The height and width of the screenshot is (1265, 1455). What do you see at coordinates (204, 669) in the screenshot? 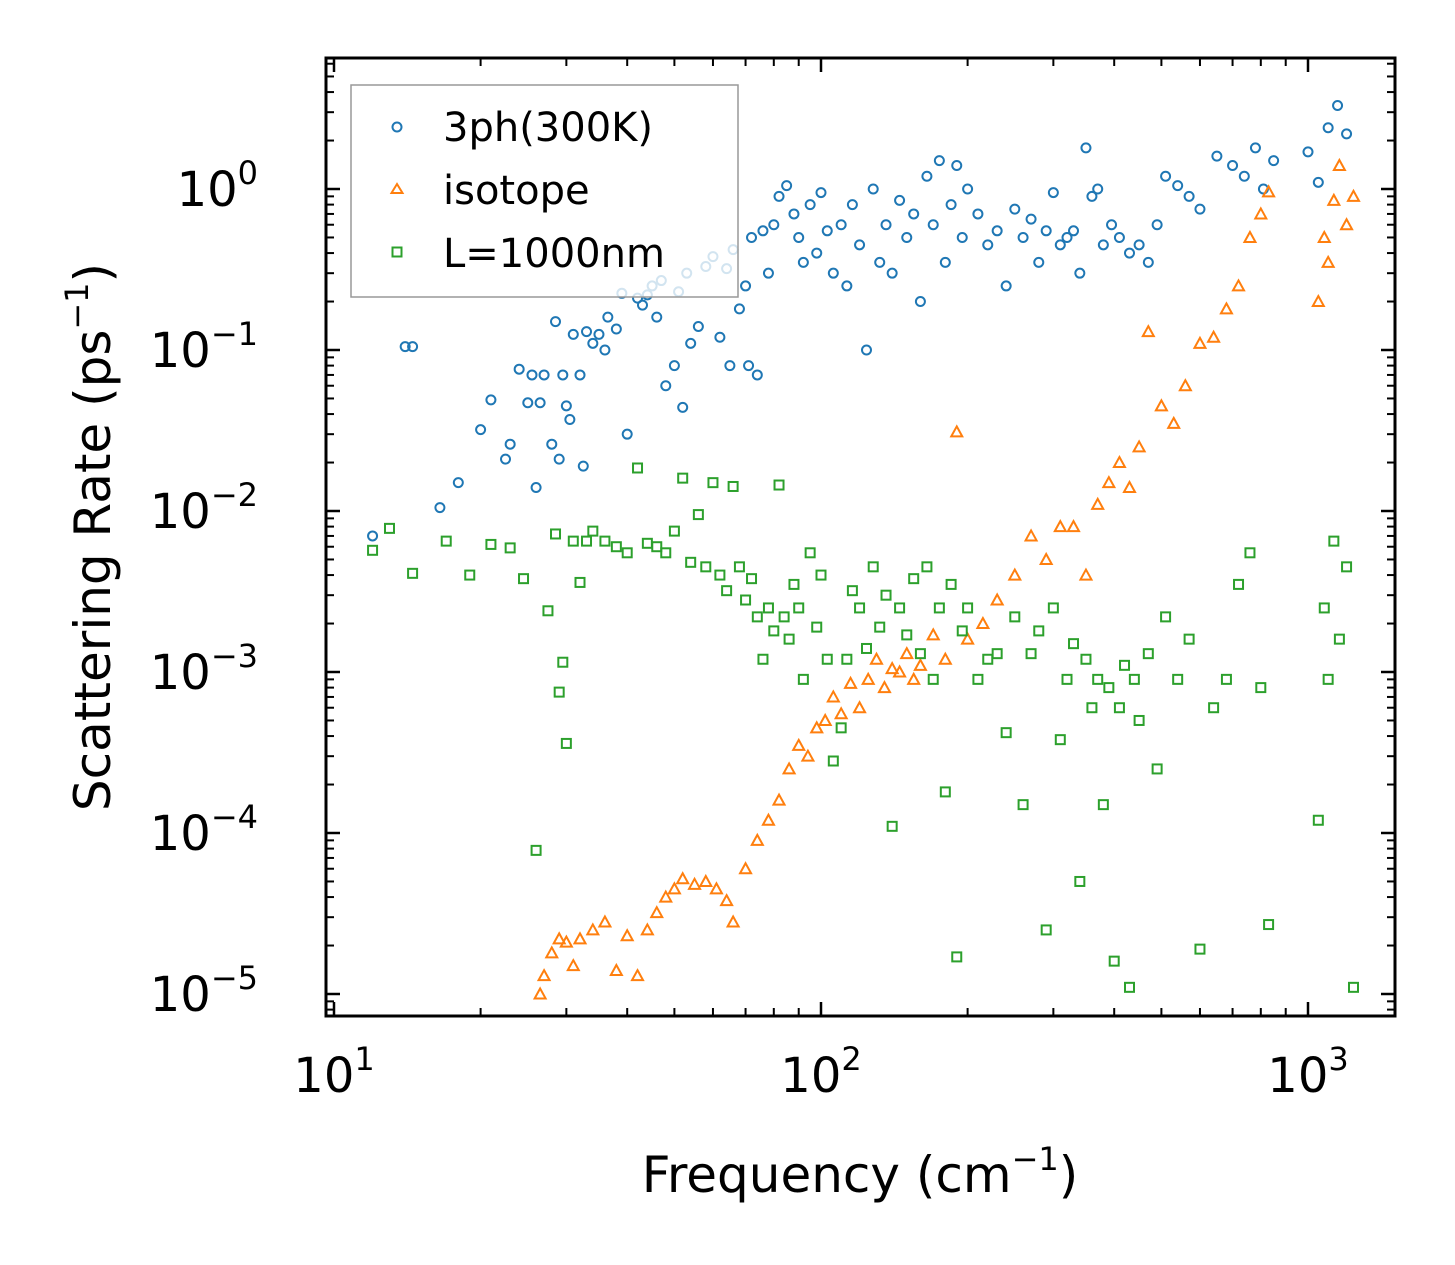
I see `y-tick-label: 10⁻³` at bounding box center [204, 669].